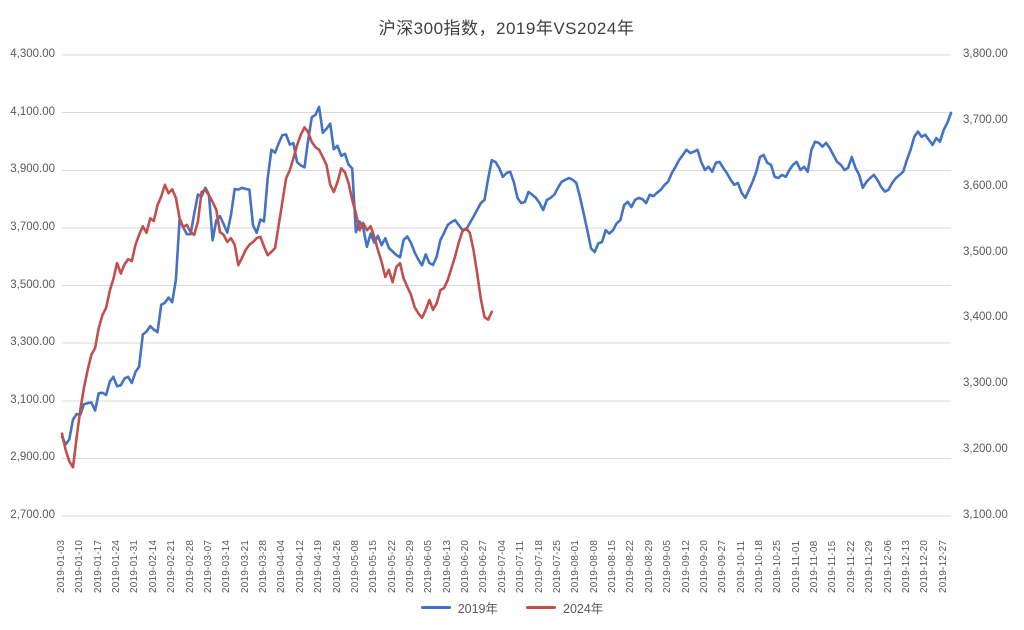 Image resolution: width=1024 pixels, height=630 pixels. Describe the element at coordinates (502, 566) in the screenshot. I see `x-axis-tick: 2019-07-04` at that location.